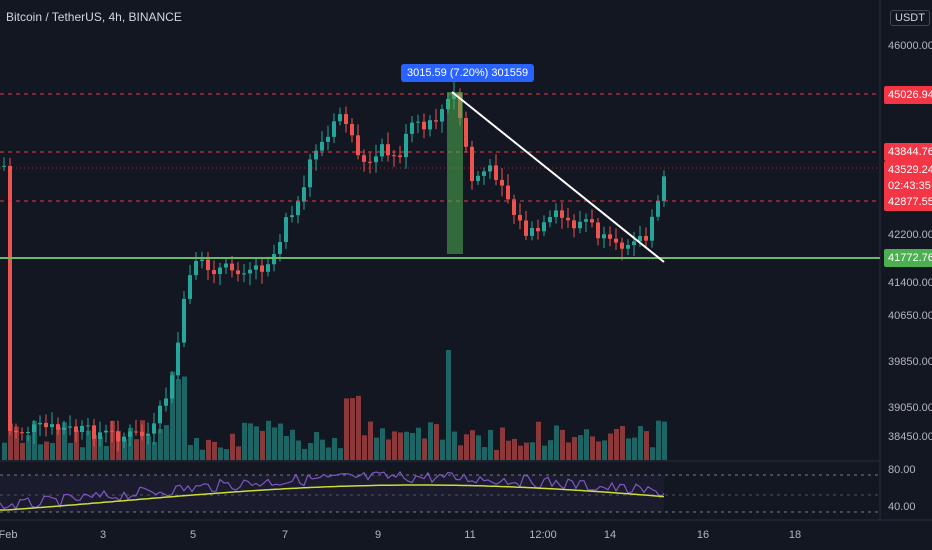  I want to click on chart-title: Bitcoin / TetherUS, 4h, BINANCE, so click(94, 17).